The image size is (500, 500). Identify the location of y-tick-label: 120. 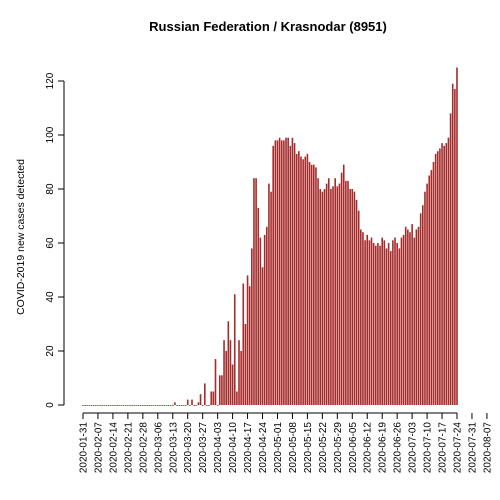
(50, 80).